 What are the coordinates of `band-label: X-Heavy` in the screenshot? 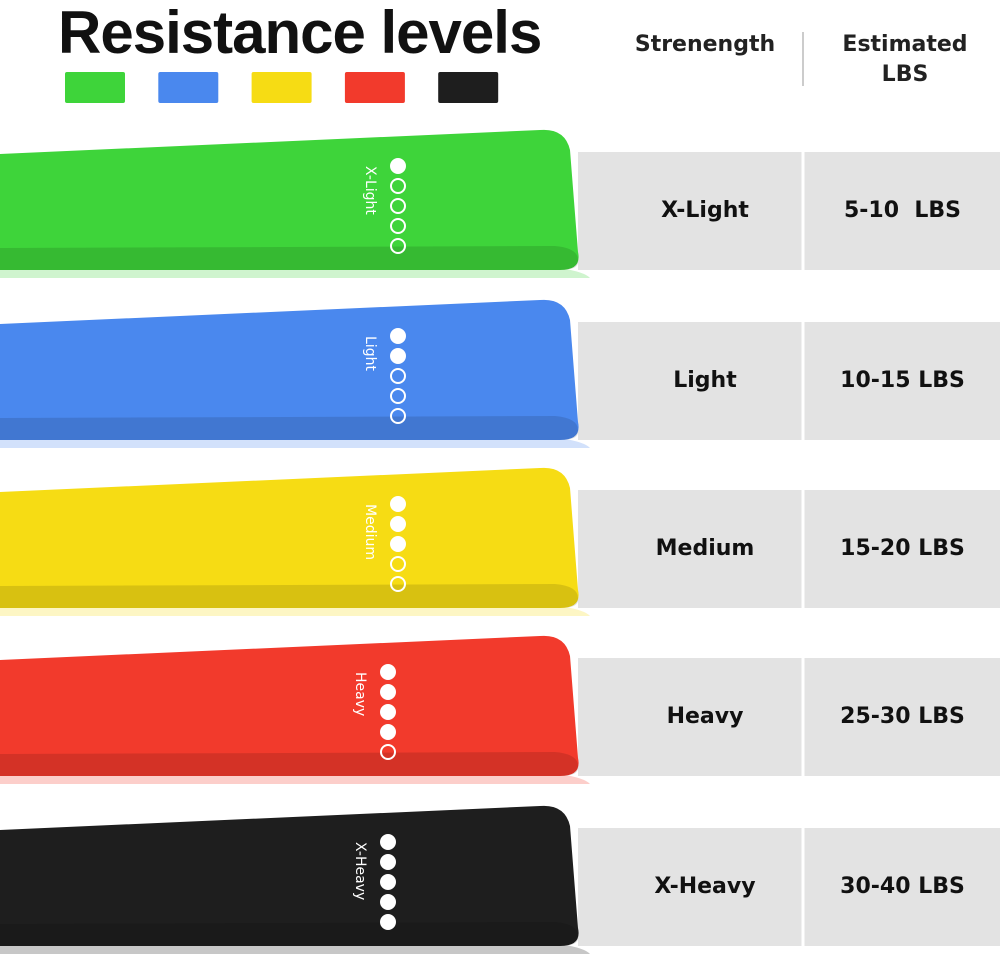 It's located at (360, 871).